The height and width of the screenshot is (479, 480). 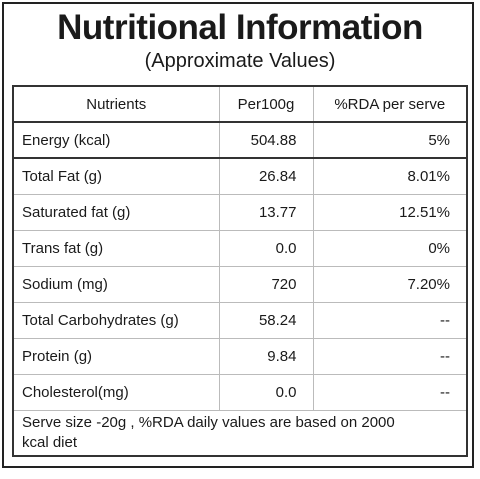 I want to click on title: Nutritional Information, so click(x=240, y=27).